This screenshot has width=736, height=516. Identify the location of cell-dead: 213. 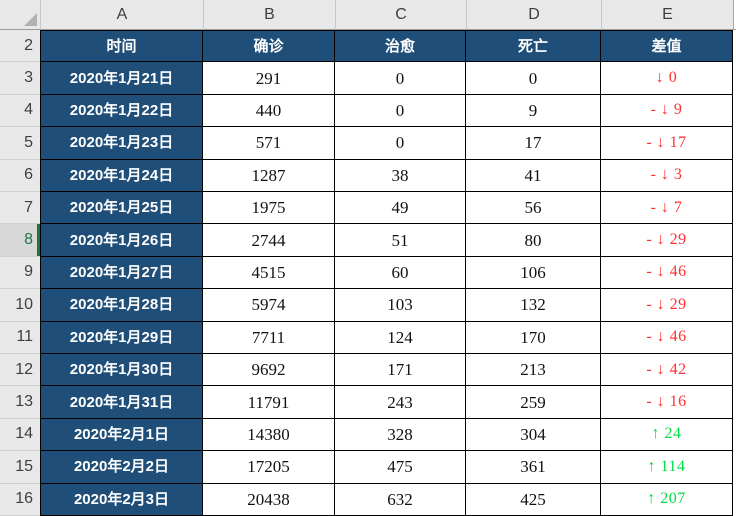
(533, 370).